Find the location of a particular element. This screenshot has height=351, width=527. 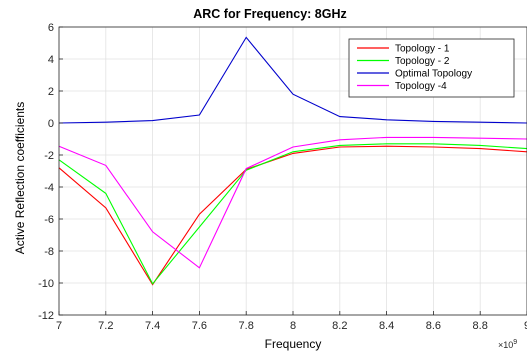

legend-label-2: Topology - 2 is located at coordinates (422, 61).